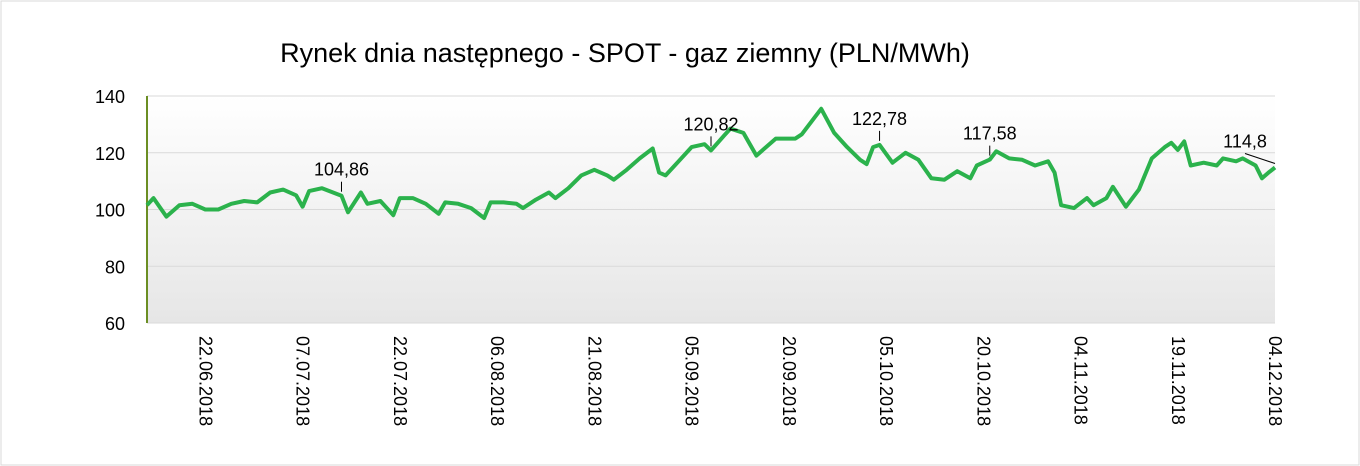  Describe the element at coordinates (1081, 380) in the screenshot. I see `x-tick-label: 04.11.2018` at that location.